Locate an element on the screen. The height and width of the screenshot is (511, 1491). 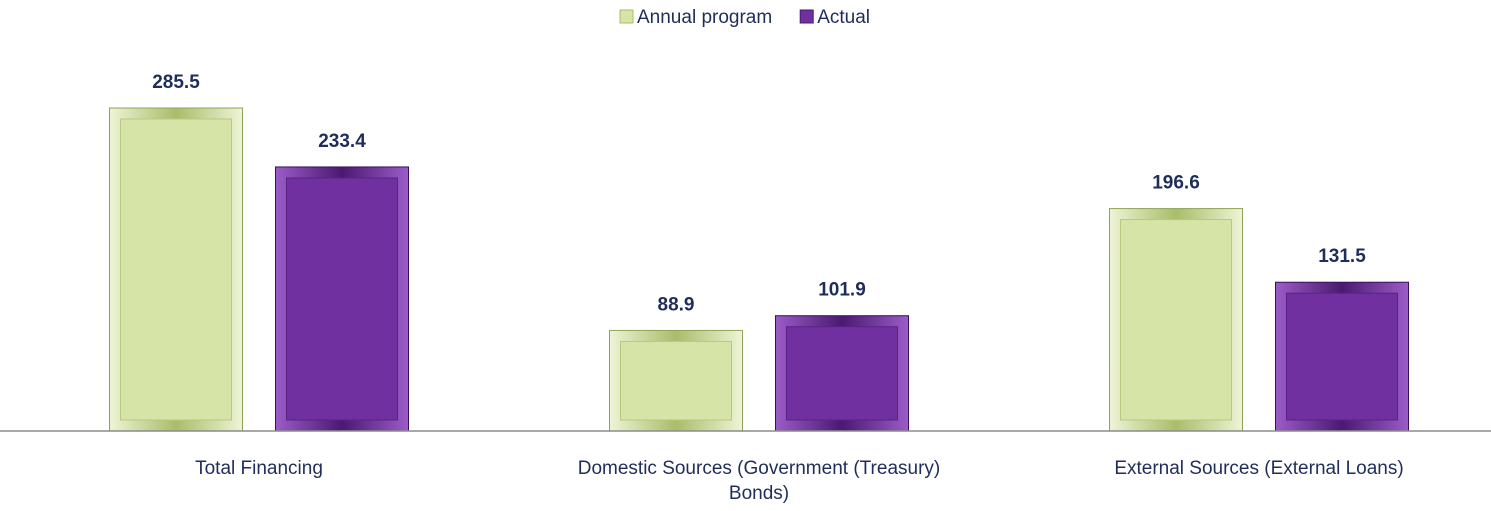
legend-label: Actual is located at coordinates (843, 17).